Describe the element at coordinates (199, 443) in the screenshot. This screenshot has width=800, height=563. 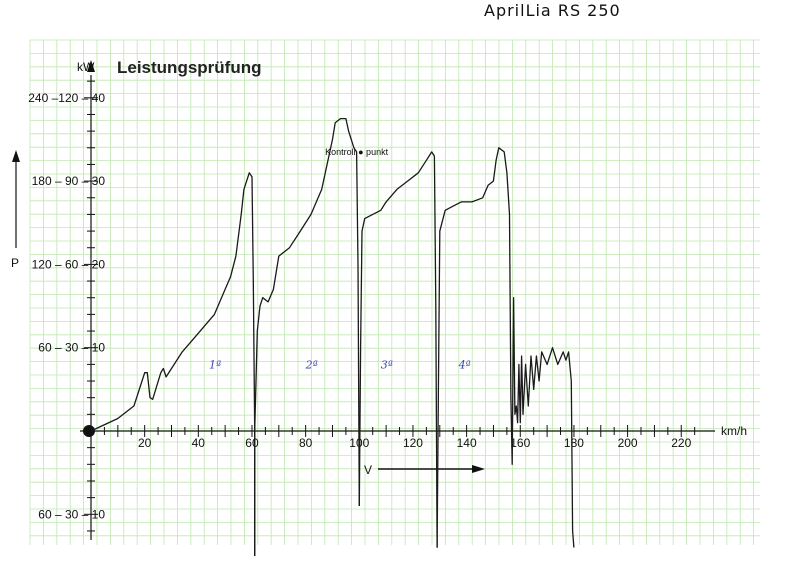
I see `x-tick-label: 40` at that location.